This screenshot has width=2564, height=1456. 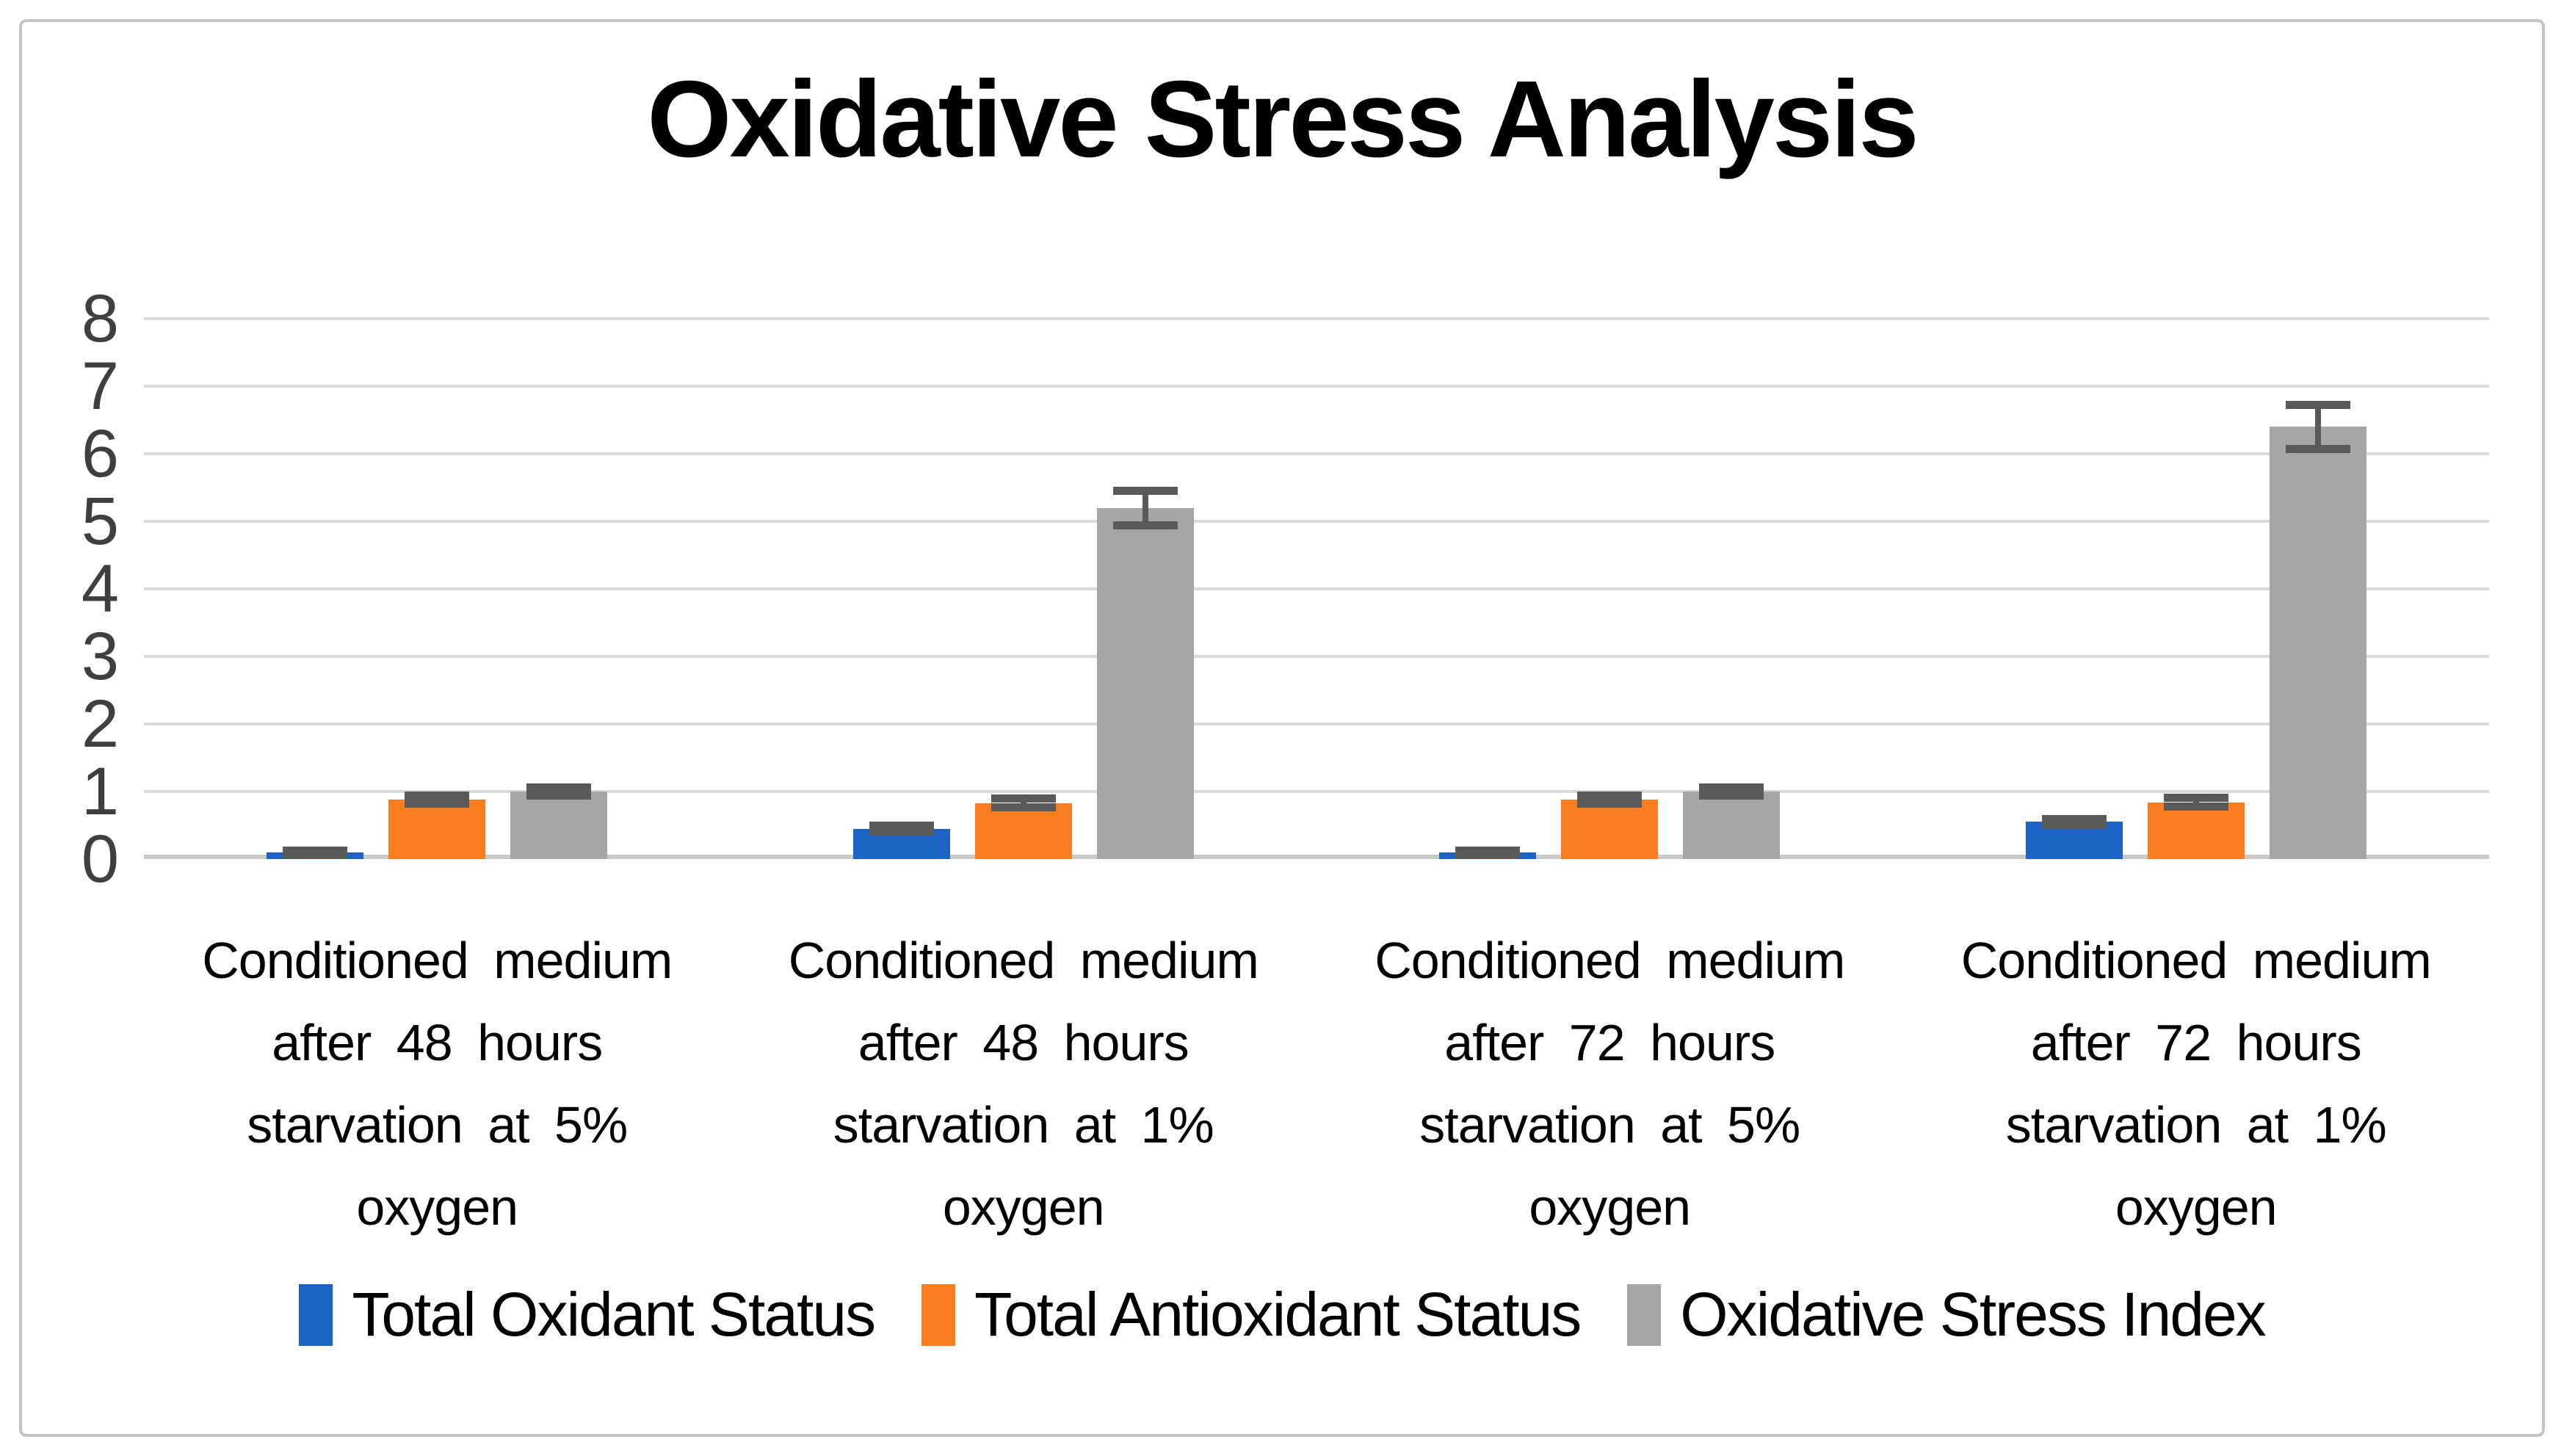 I want to click on bar-series3-group1, so click(x=559, y=825).